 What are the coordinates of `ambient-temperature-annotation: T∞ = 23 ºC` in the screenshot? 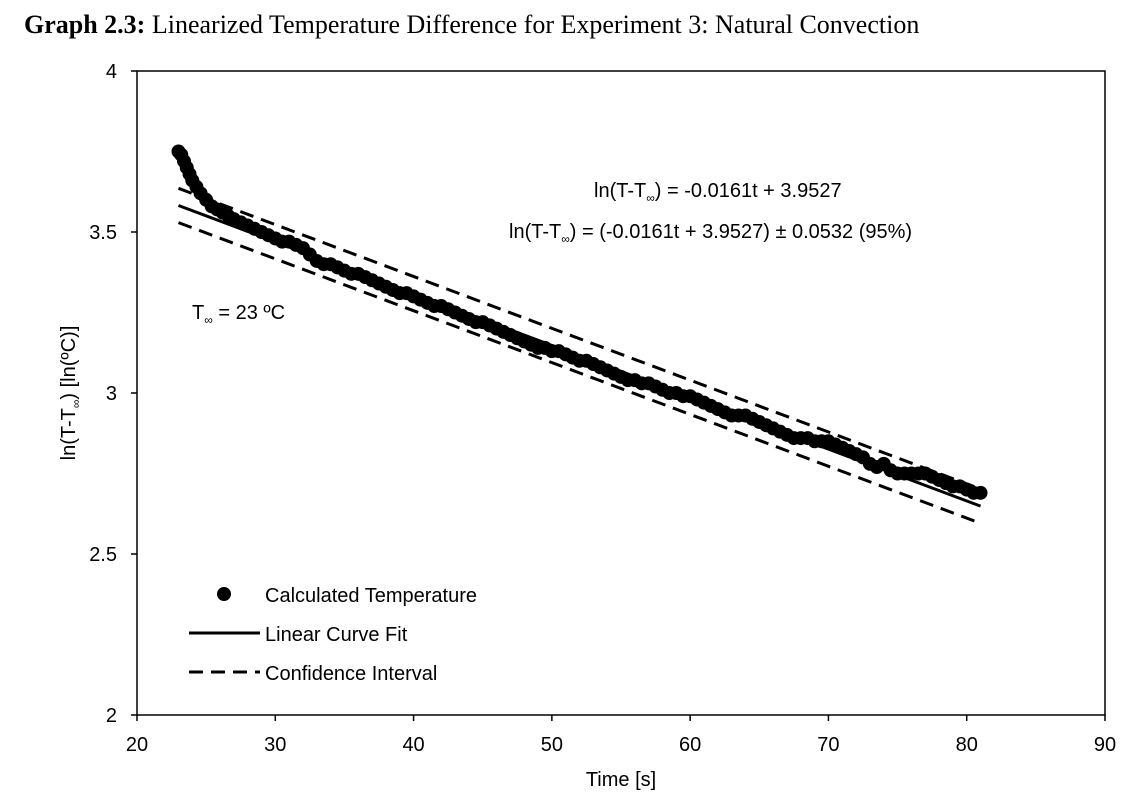 It's located at (238, 314).